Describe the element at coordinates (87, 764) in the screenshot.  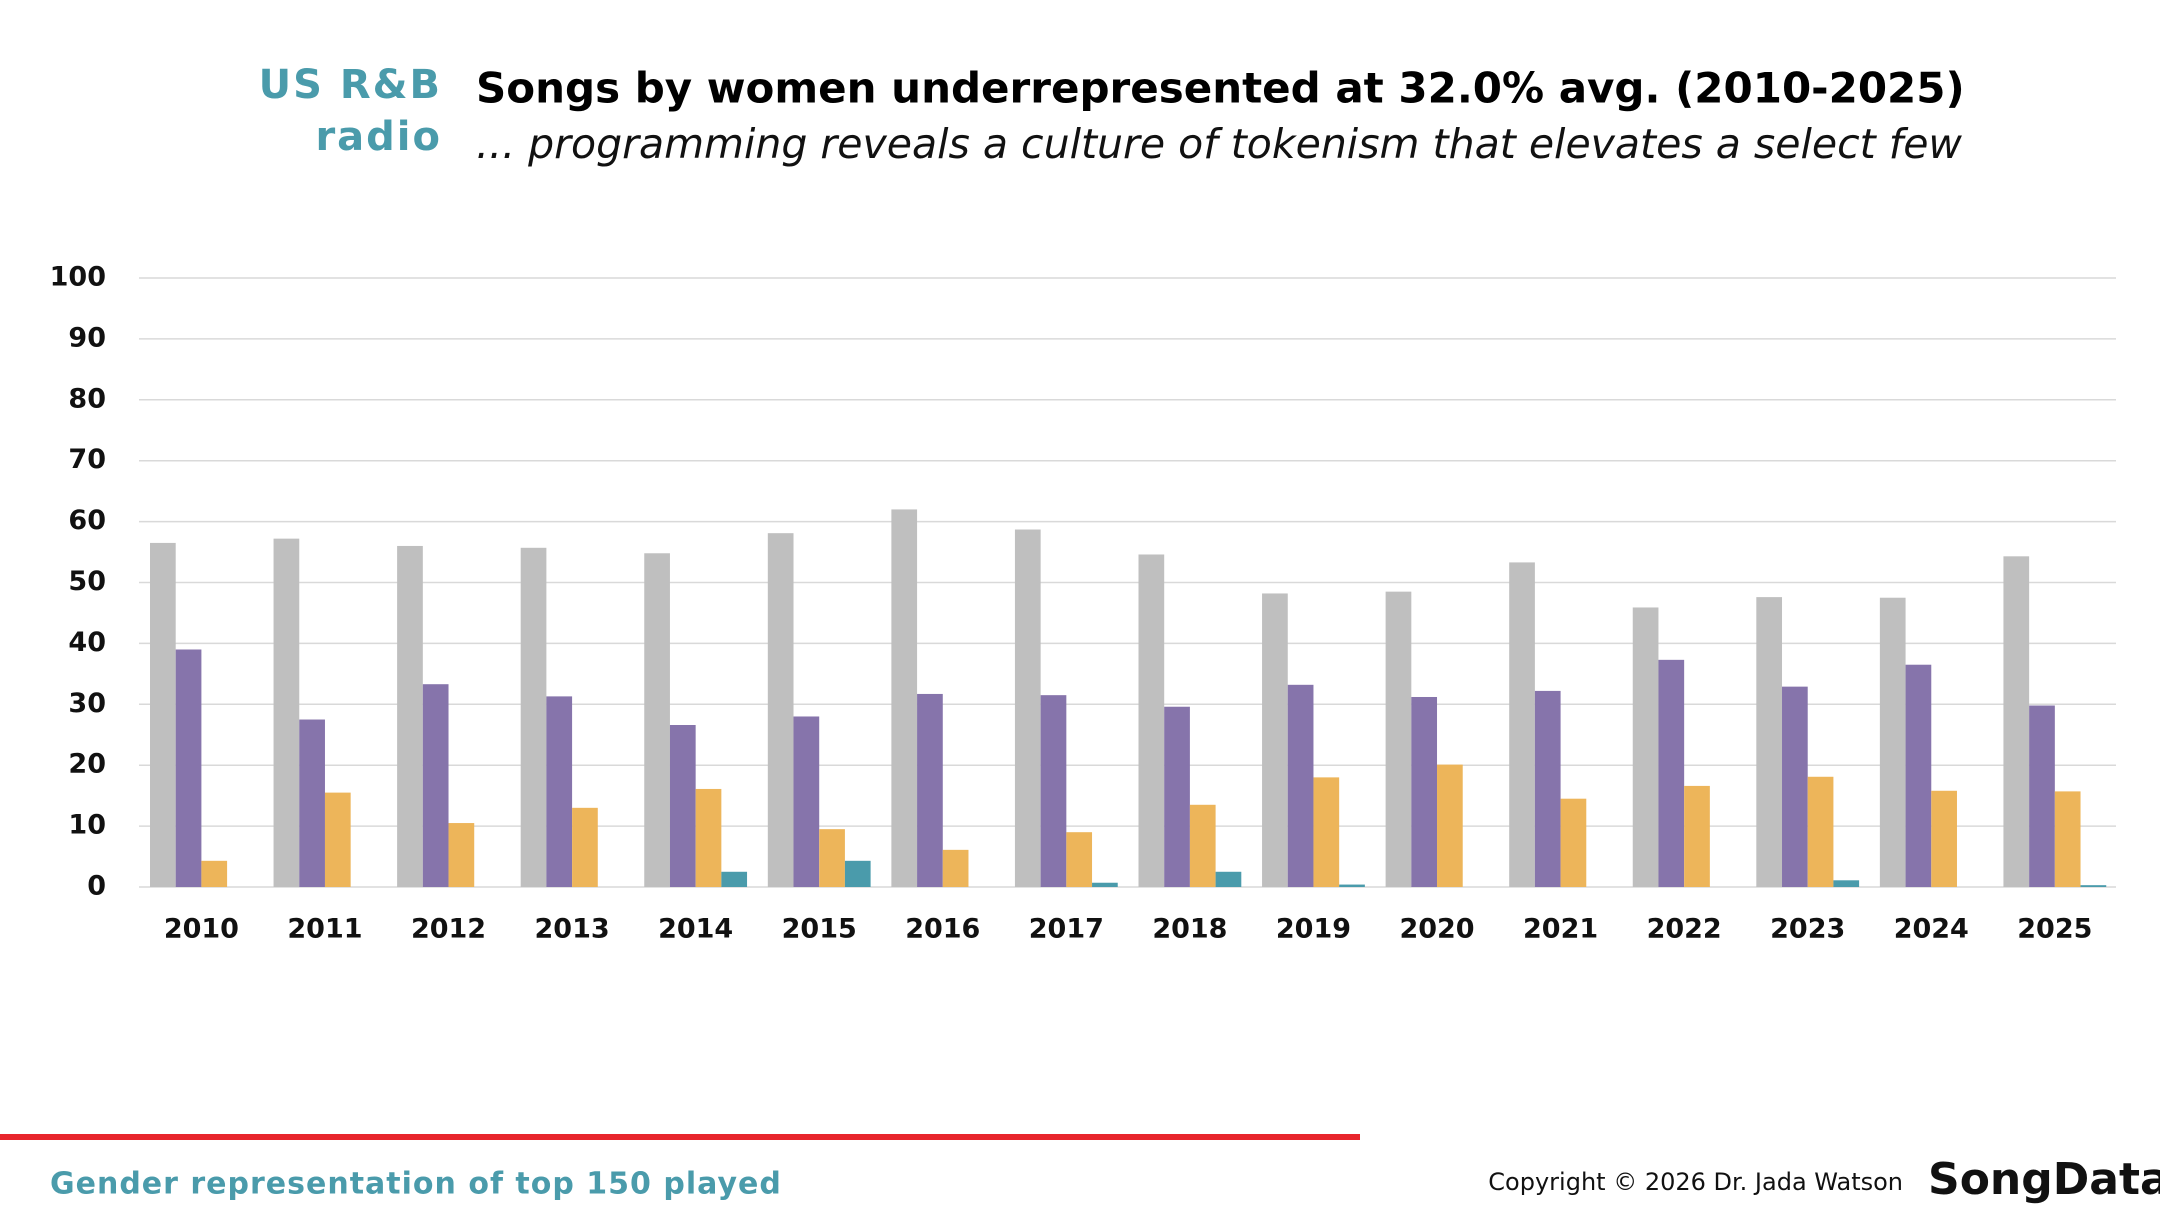
I see `y-tick-label: 20` at that location.